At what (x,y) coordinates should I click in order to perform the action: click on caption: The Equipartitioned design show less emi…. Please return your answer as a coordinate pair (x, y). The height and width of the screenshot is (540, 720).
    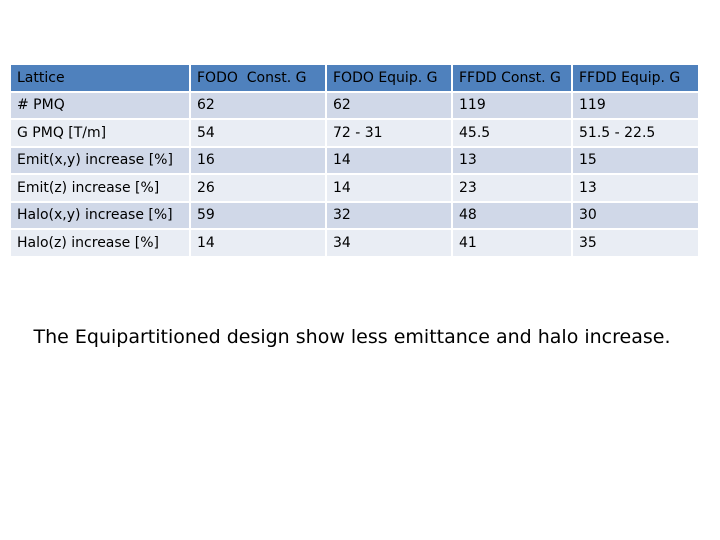
    Looking at the image, I should click on (352, 337).